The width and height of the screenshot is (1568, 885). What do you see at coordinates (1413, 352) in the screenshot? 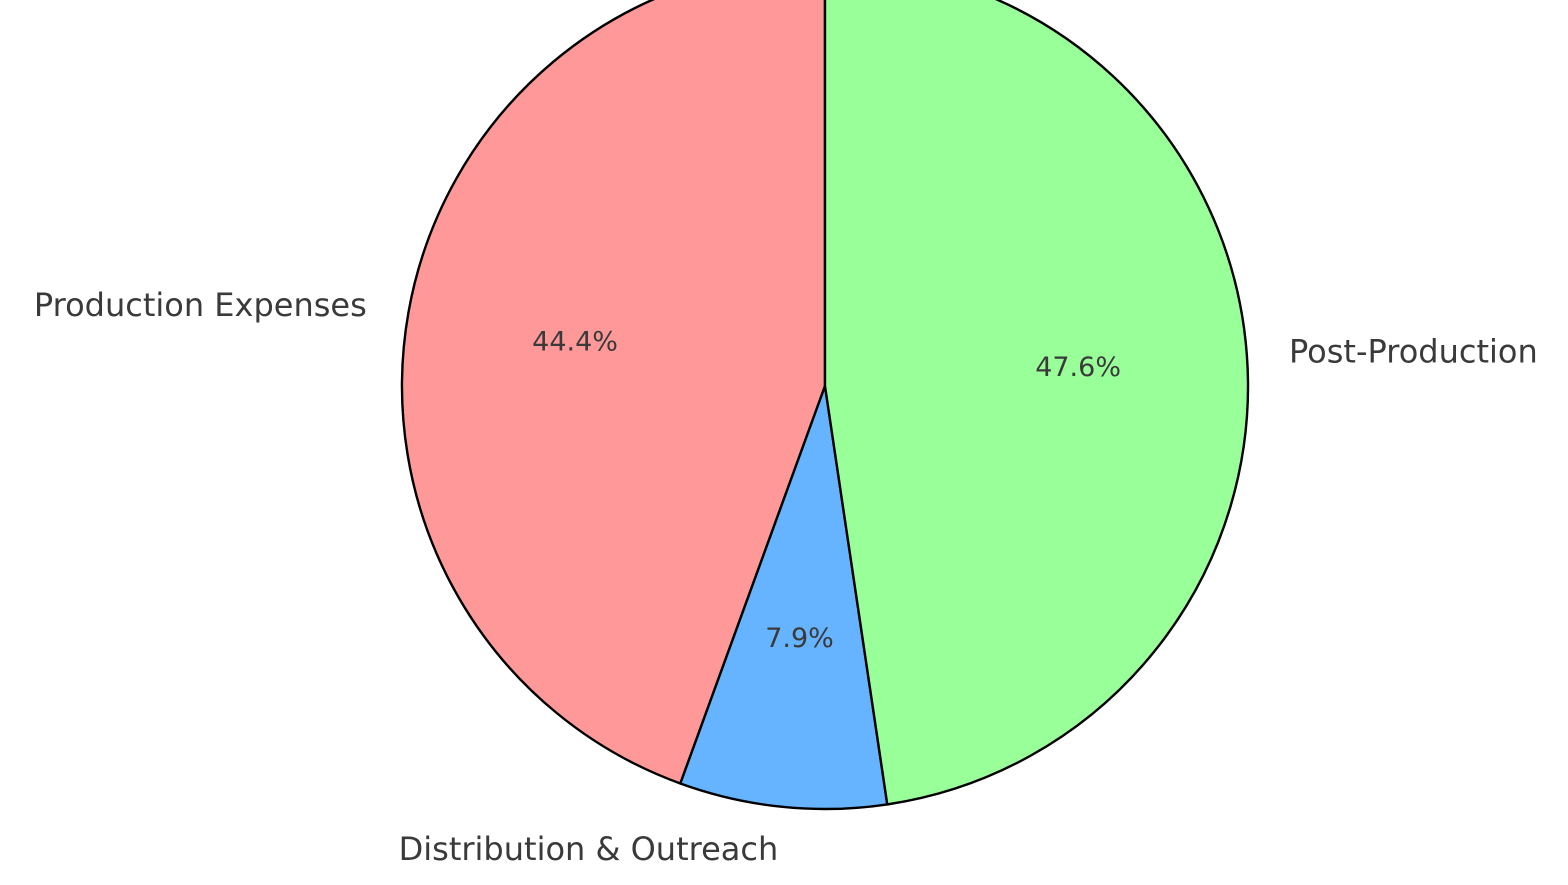
I see `category-label-post-production: Post-Production` at bounding box center [1413, 352].